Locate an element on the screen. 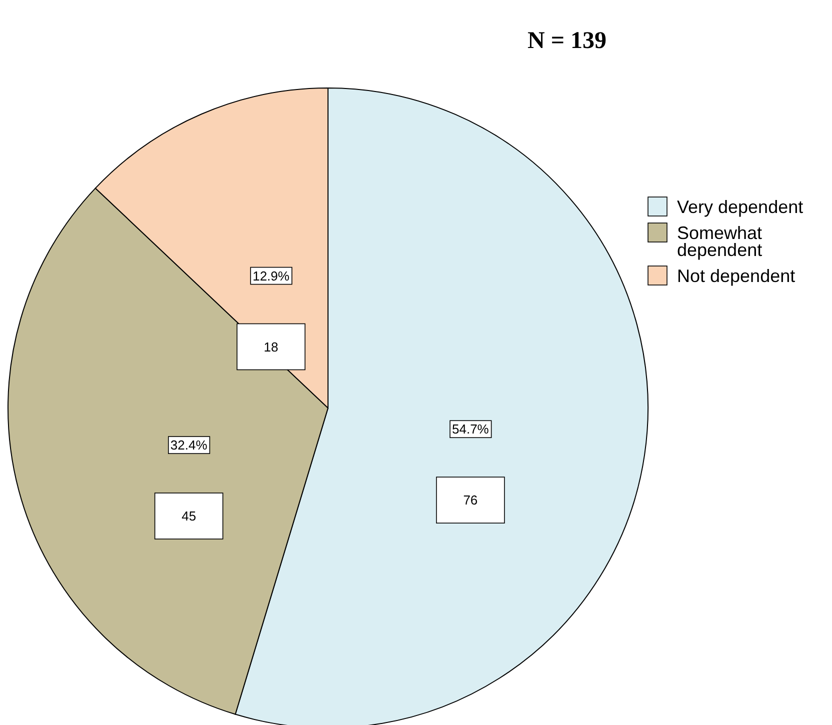 This screenshot has height=725, width=832. text: 54.7% is located at coordinates (471, 429).